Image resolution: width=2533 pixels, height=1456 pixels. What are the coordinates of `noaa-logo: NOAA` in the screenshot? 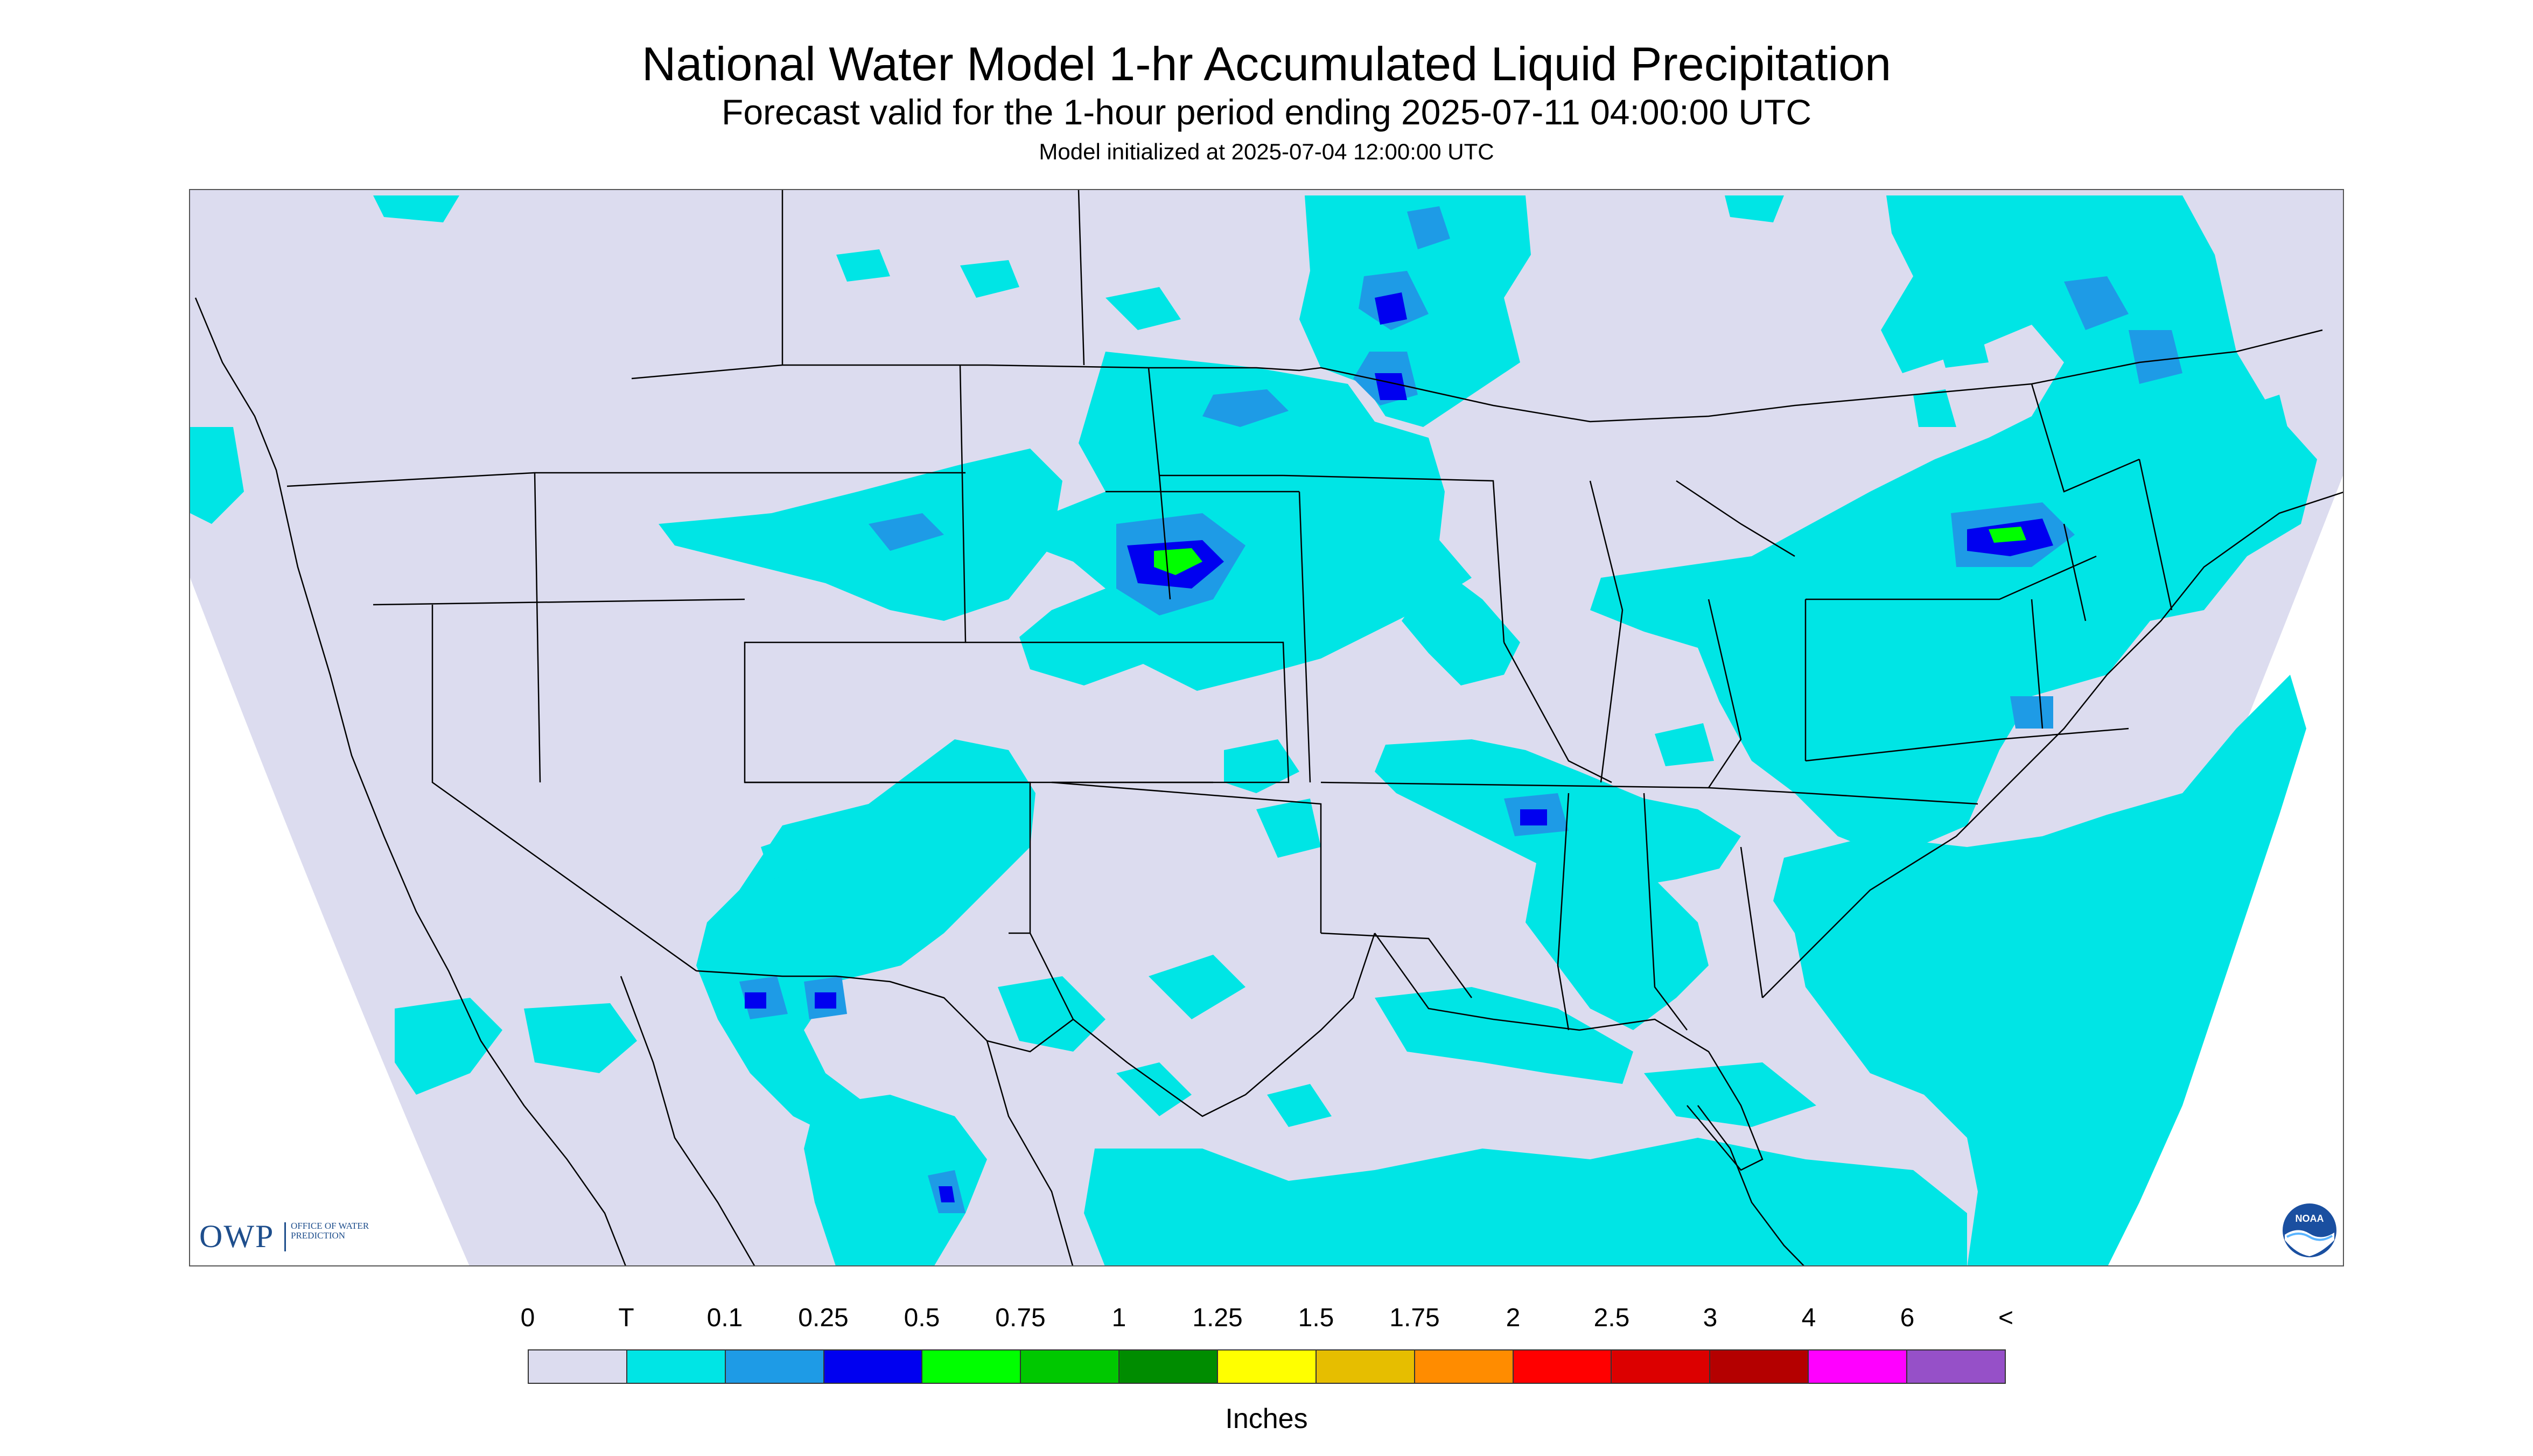 It's located at (2310, 1230).